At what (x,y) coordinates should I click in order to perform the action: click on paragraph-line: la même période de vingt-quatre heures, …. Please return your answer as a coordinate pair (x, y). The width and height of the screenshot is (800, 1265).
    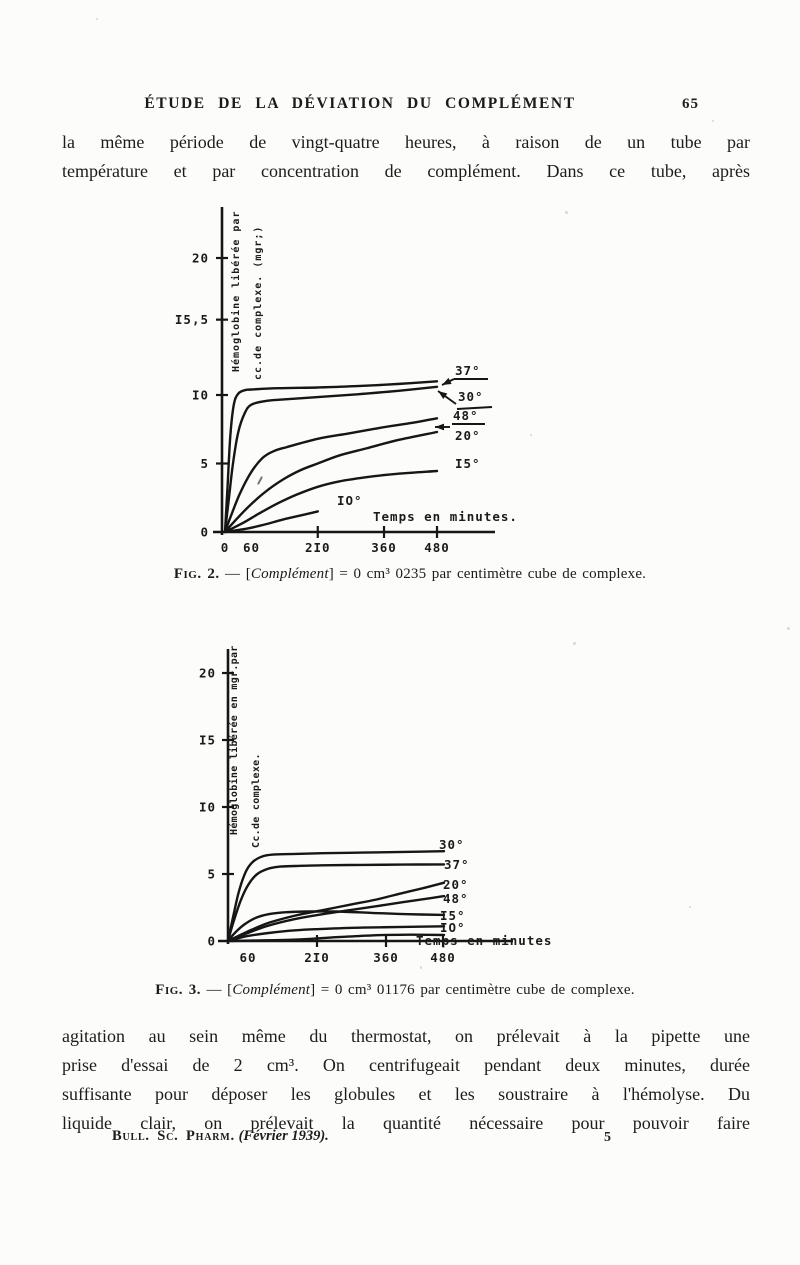
    Looking at the image, I should click on (406, 142).